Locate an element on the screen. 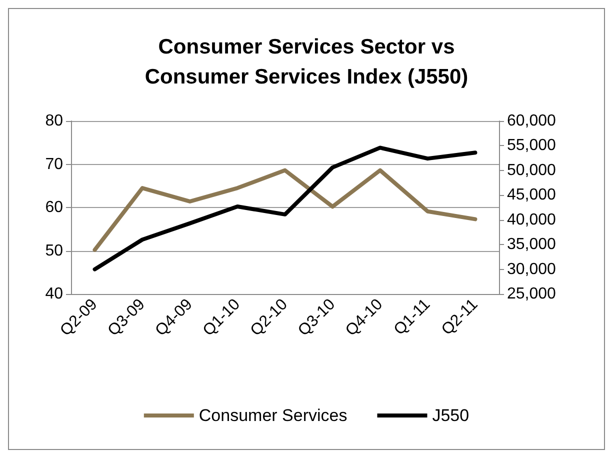 Image resolution: width=613 pixels, height=458 pixels. y-tick-label: 60 is located at coordinates (54, 207).